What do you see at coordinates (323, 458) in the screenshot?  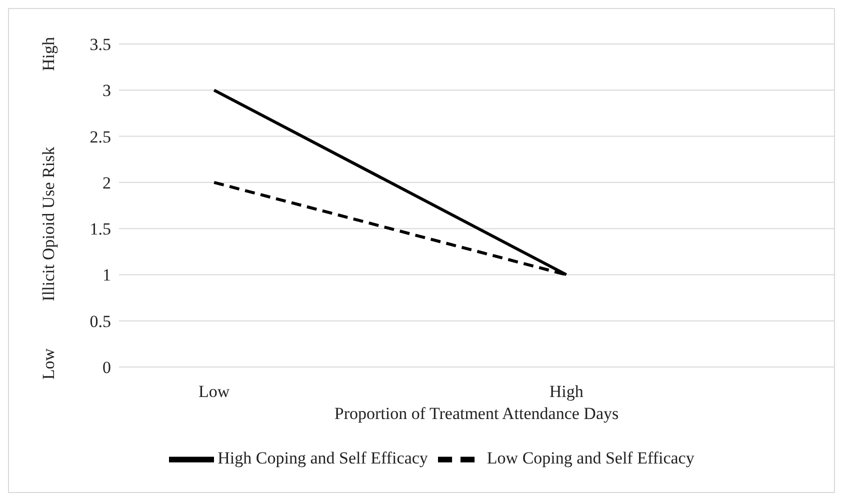 I see `legend-label: High Coping and Self Efficacy` at bounding box center [323, 458].